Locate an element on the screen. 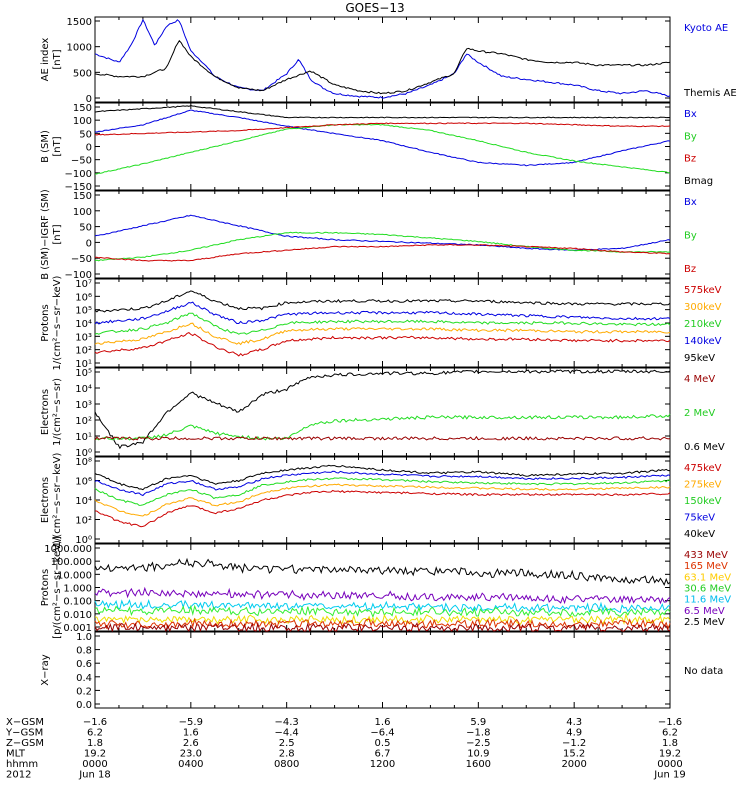 This screenshot has height=800, width=750. y-tick-label: −150 is located at coordinates (78, 187).